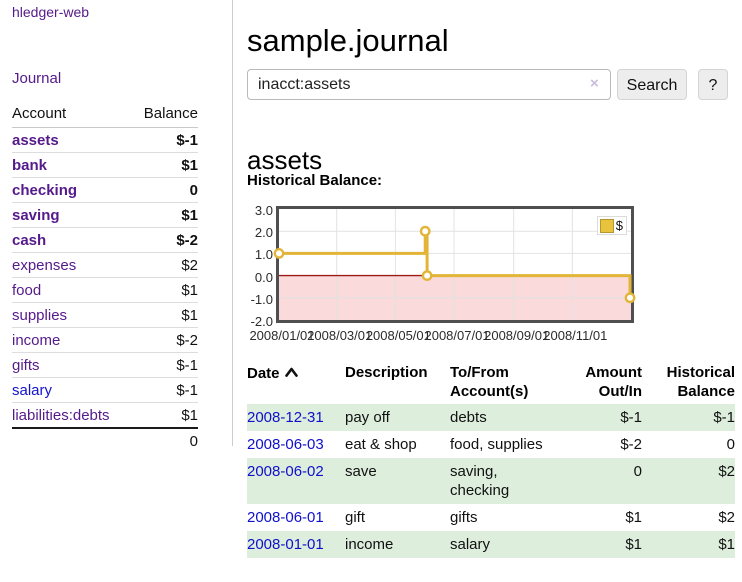  Describe the element at coordinates (32, 390) in the screenshot. I see `account-link-salary: salary` at that location.